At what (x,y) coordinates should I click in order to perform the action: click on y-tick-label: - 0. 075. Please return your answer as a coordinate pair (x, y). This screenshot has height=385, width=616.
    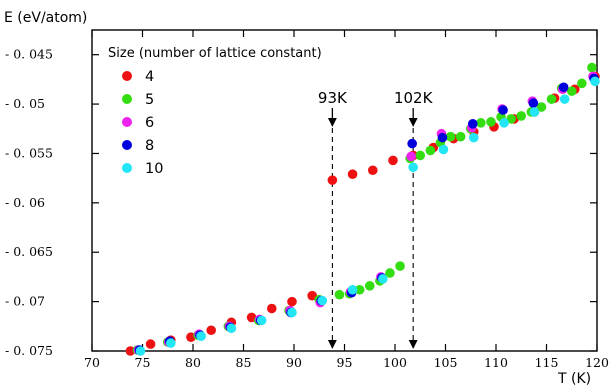
    Looking at the image, I should click on (29, 350).